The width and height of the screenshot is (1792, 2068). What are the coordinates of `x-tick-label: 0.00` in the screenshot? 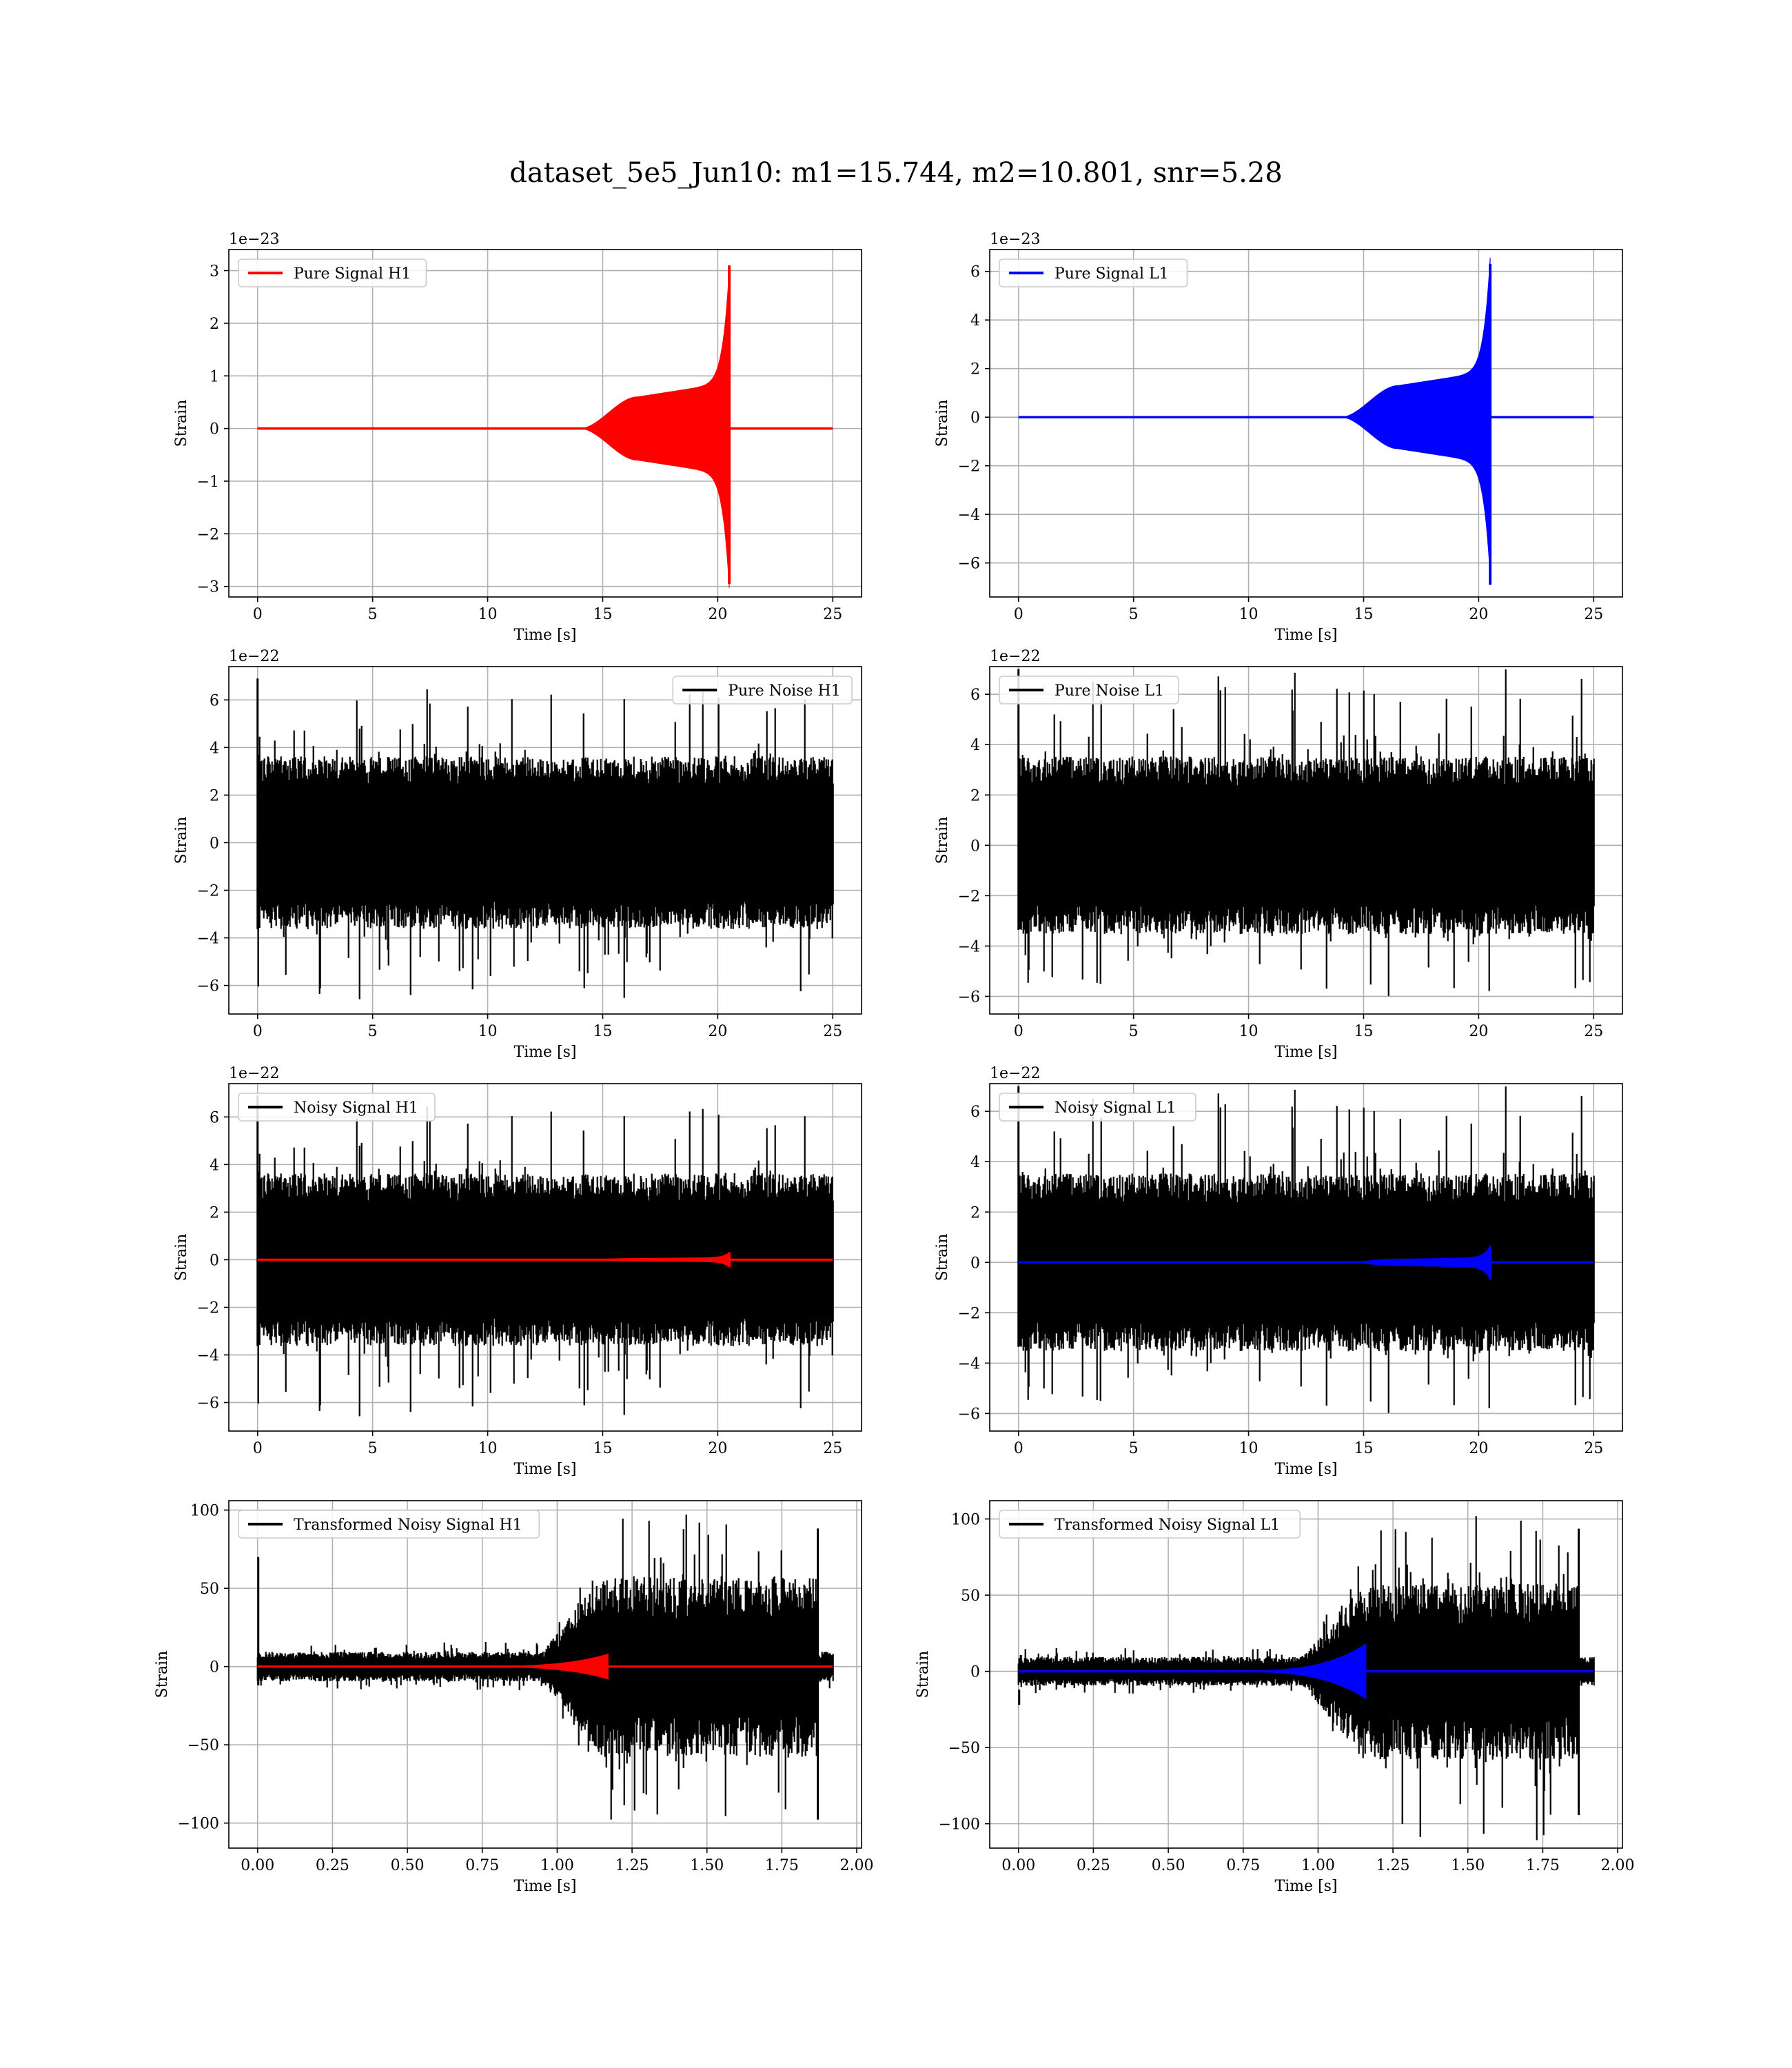 It's located at (1018, 1865).